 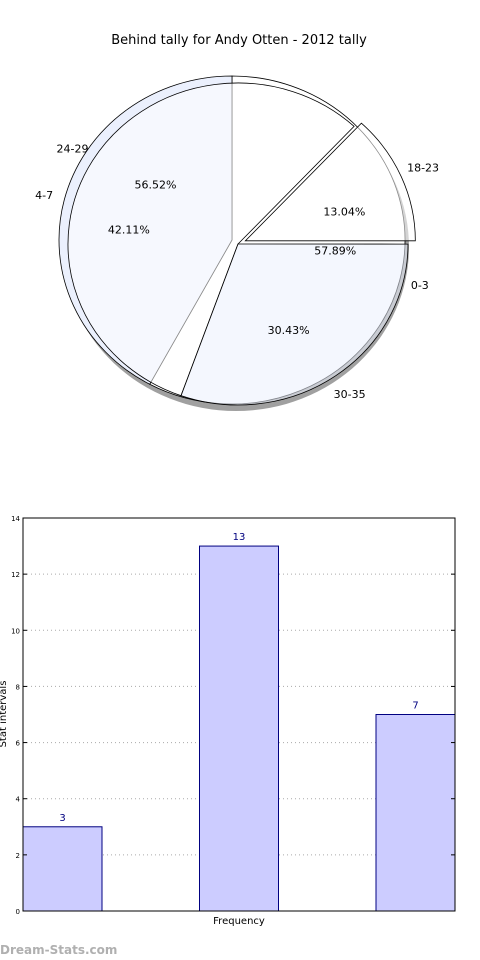 What do you see at coordinates (344, 211) in the screenshot?
I see `pie-percent-18-23: 13.04%` at bounding box center [344, 211].